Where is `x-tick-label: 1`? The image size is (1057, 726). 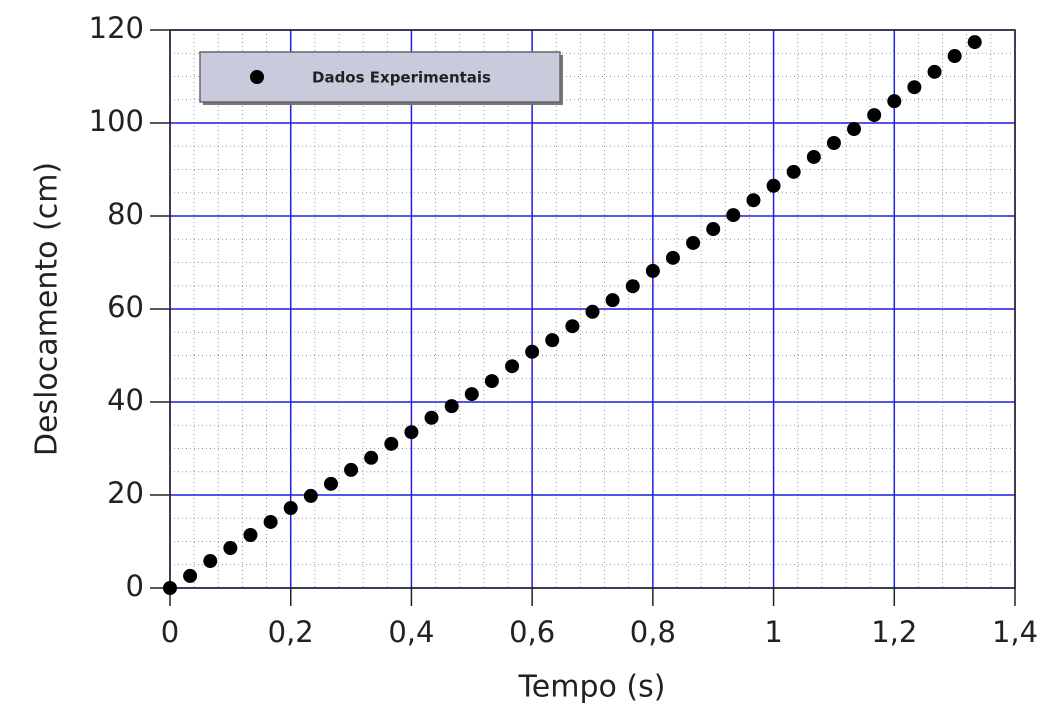 x-tick-label: 1 is located at coordinates (773, 632).